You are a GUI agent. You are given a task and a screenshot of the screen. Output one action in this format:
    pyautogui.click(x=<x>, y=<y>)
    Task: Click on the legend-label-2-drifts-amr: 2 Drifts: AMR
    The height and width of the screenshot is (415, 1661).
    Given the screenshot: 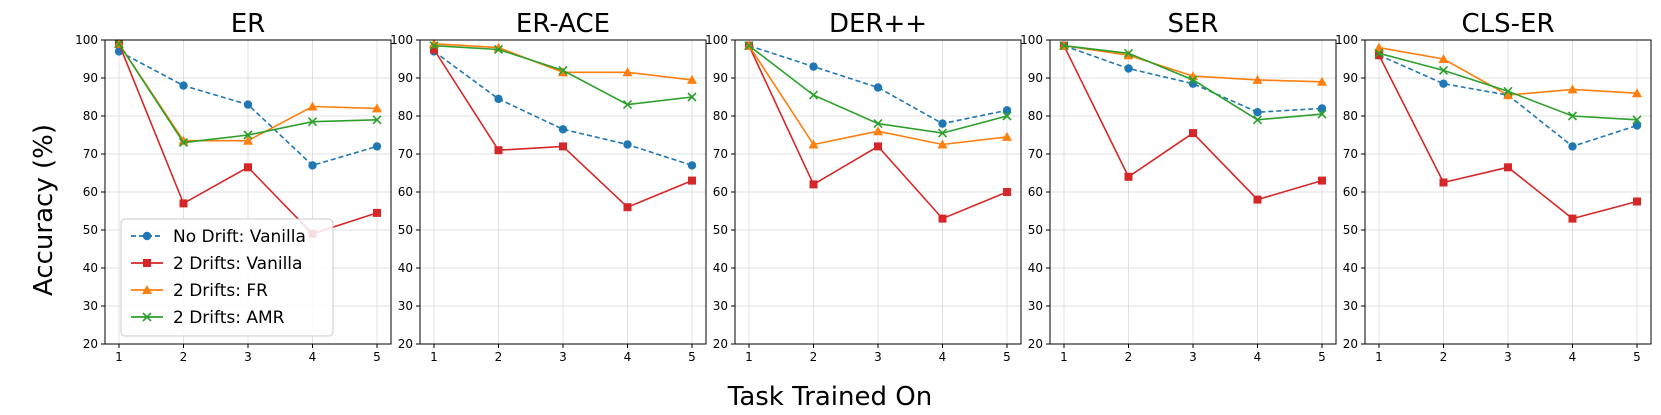 What is the action you would take?
    pyautogui.click(x=229, y=318)
    